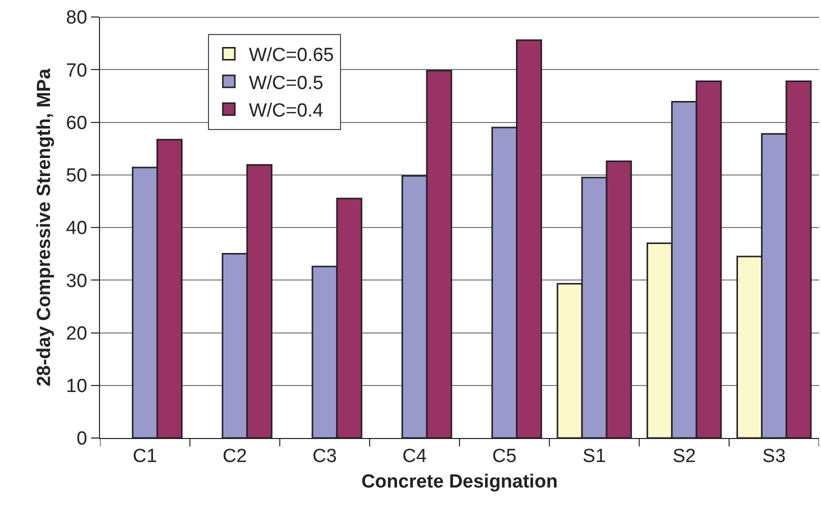 This screenshot has width=821, height=508. I want to click on x-tick-label: S1, so click(594, 456).